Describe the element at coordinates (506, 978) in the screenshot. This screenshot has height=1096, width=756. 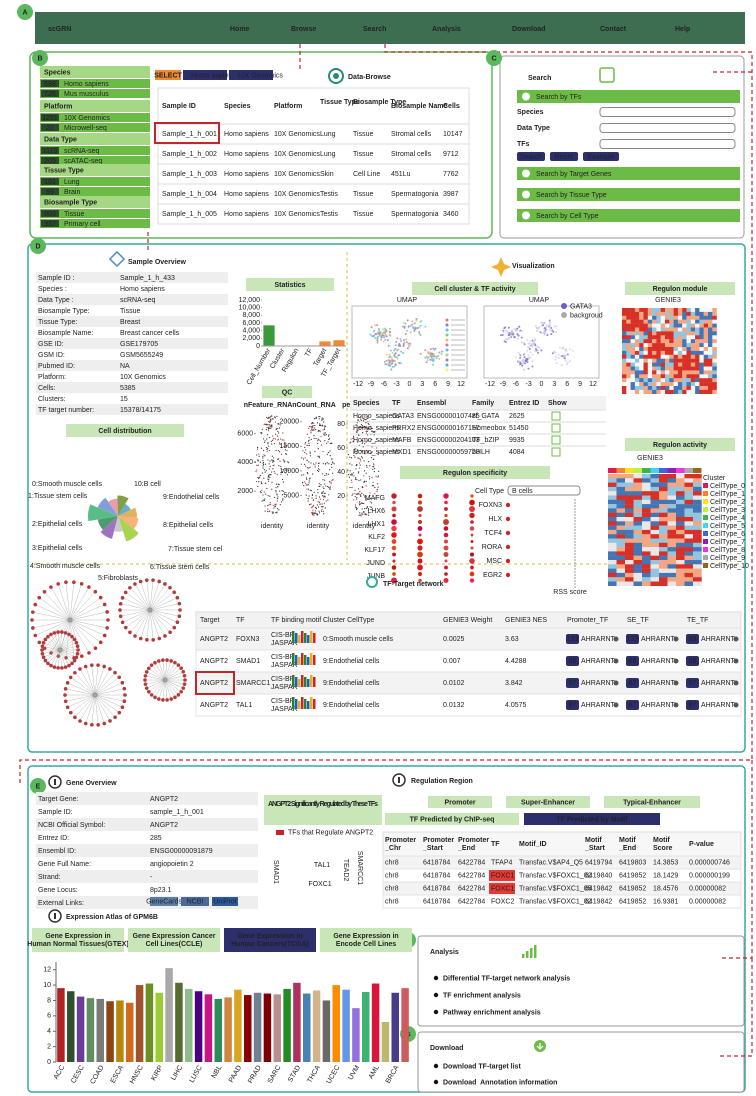
I see `analysis-item: Differential TF-target network analysis` at that location.